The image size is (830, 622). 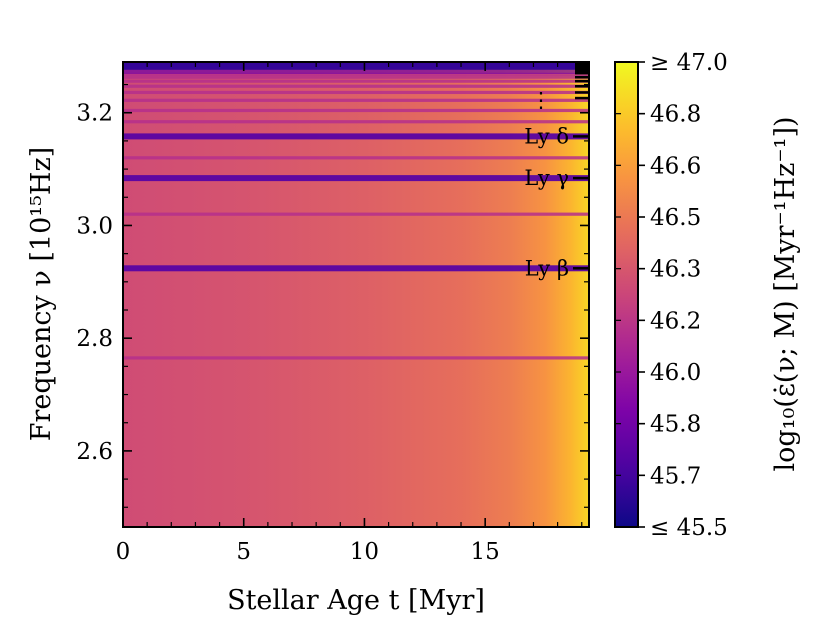 What do you see at coordinates (41, 294) in the screenshot?
I see `y-axis-title: Frequency ν [10¹⁵Hz]` at bounding box center [41, 294].